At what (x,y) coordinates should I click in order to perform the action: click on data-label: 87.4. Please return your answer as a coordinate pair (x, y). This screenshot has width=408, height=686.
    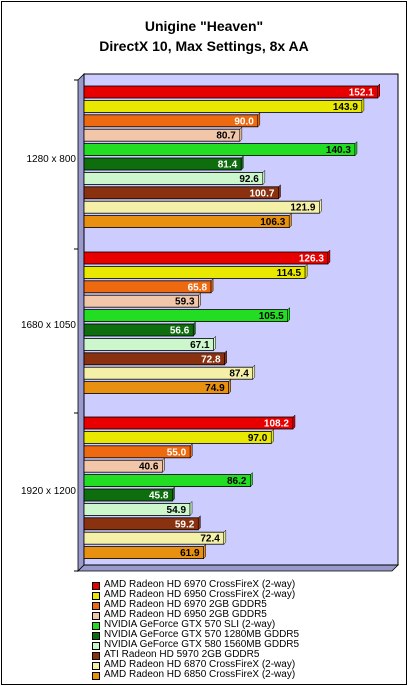
    Looking at the image, I should click on (239, 374).